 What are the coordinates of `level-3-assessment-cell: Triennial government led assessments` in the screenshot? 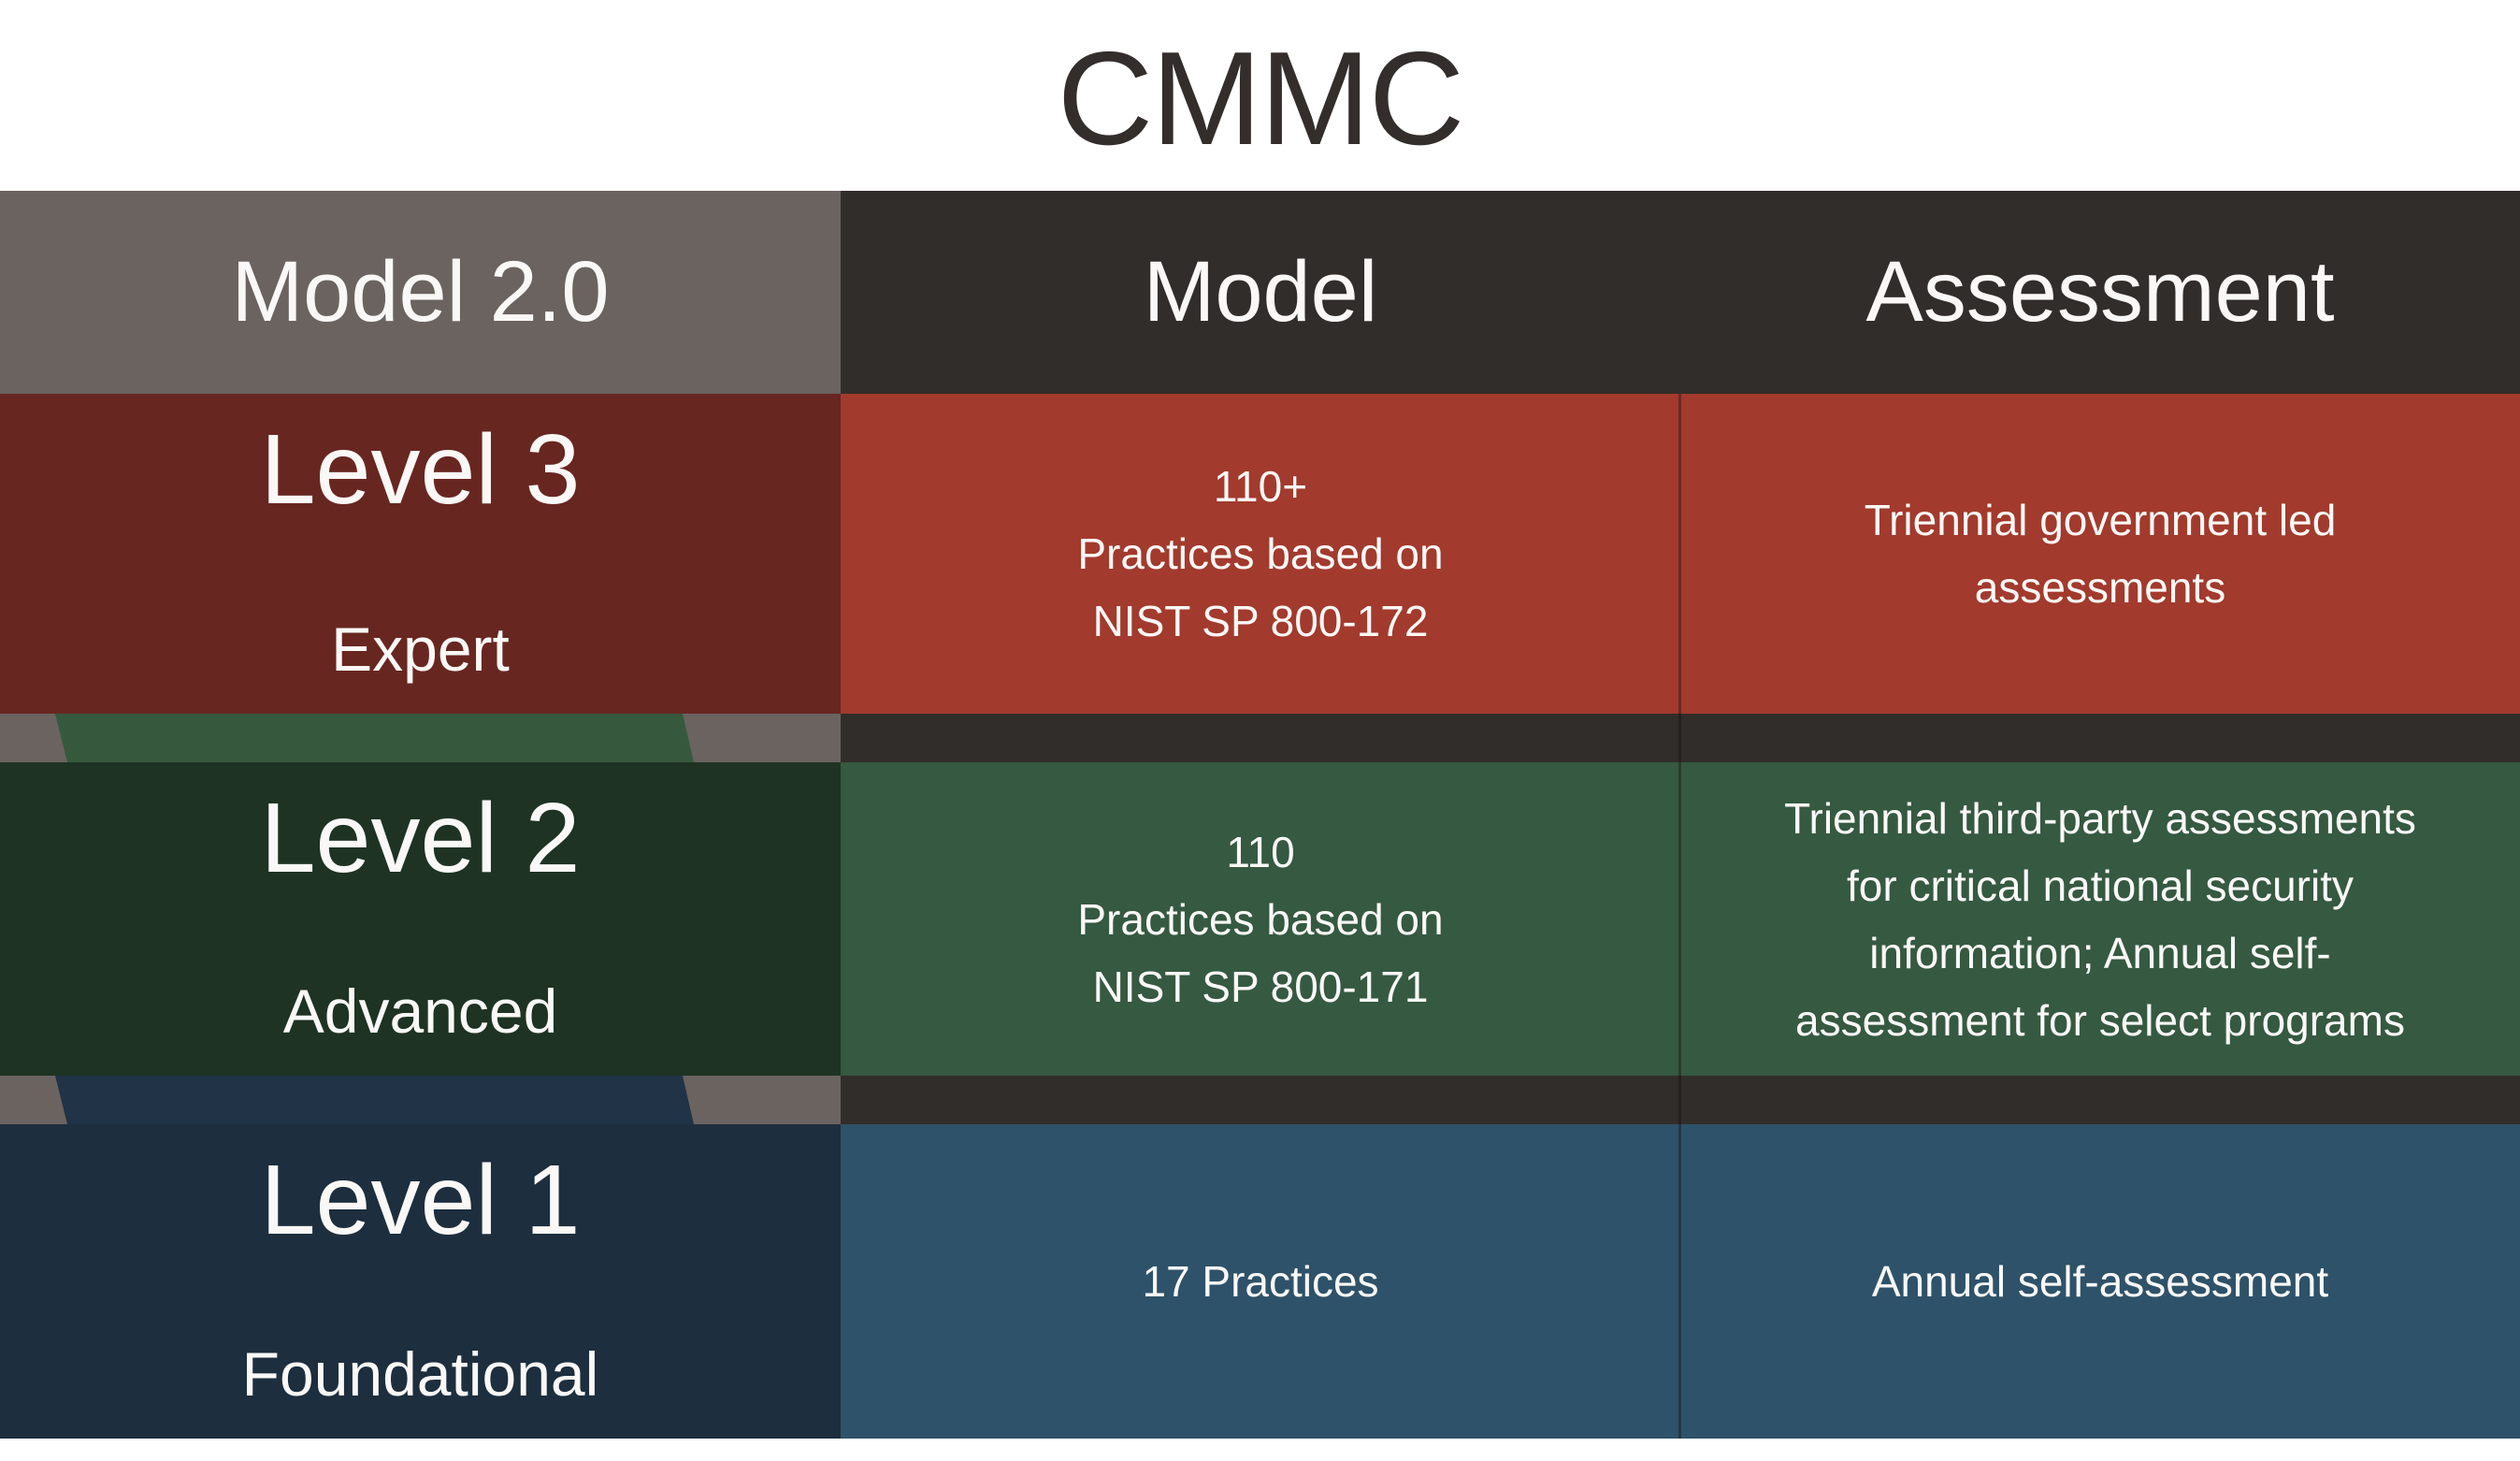 It's located at (2100, 554).